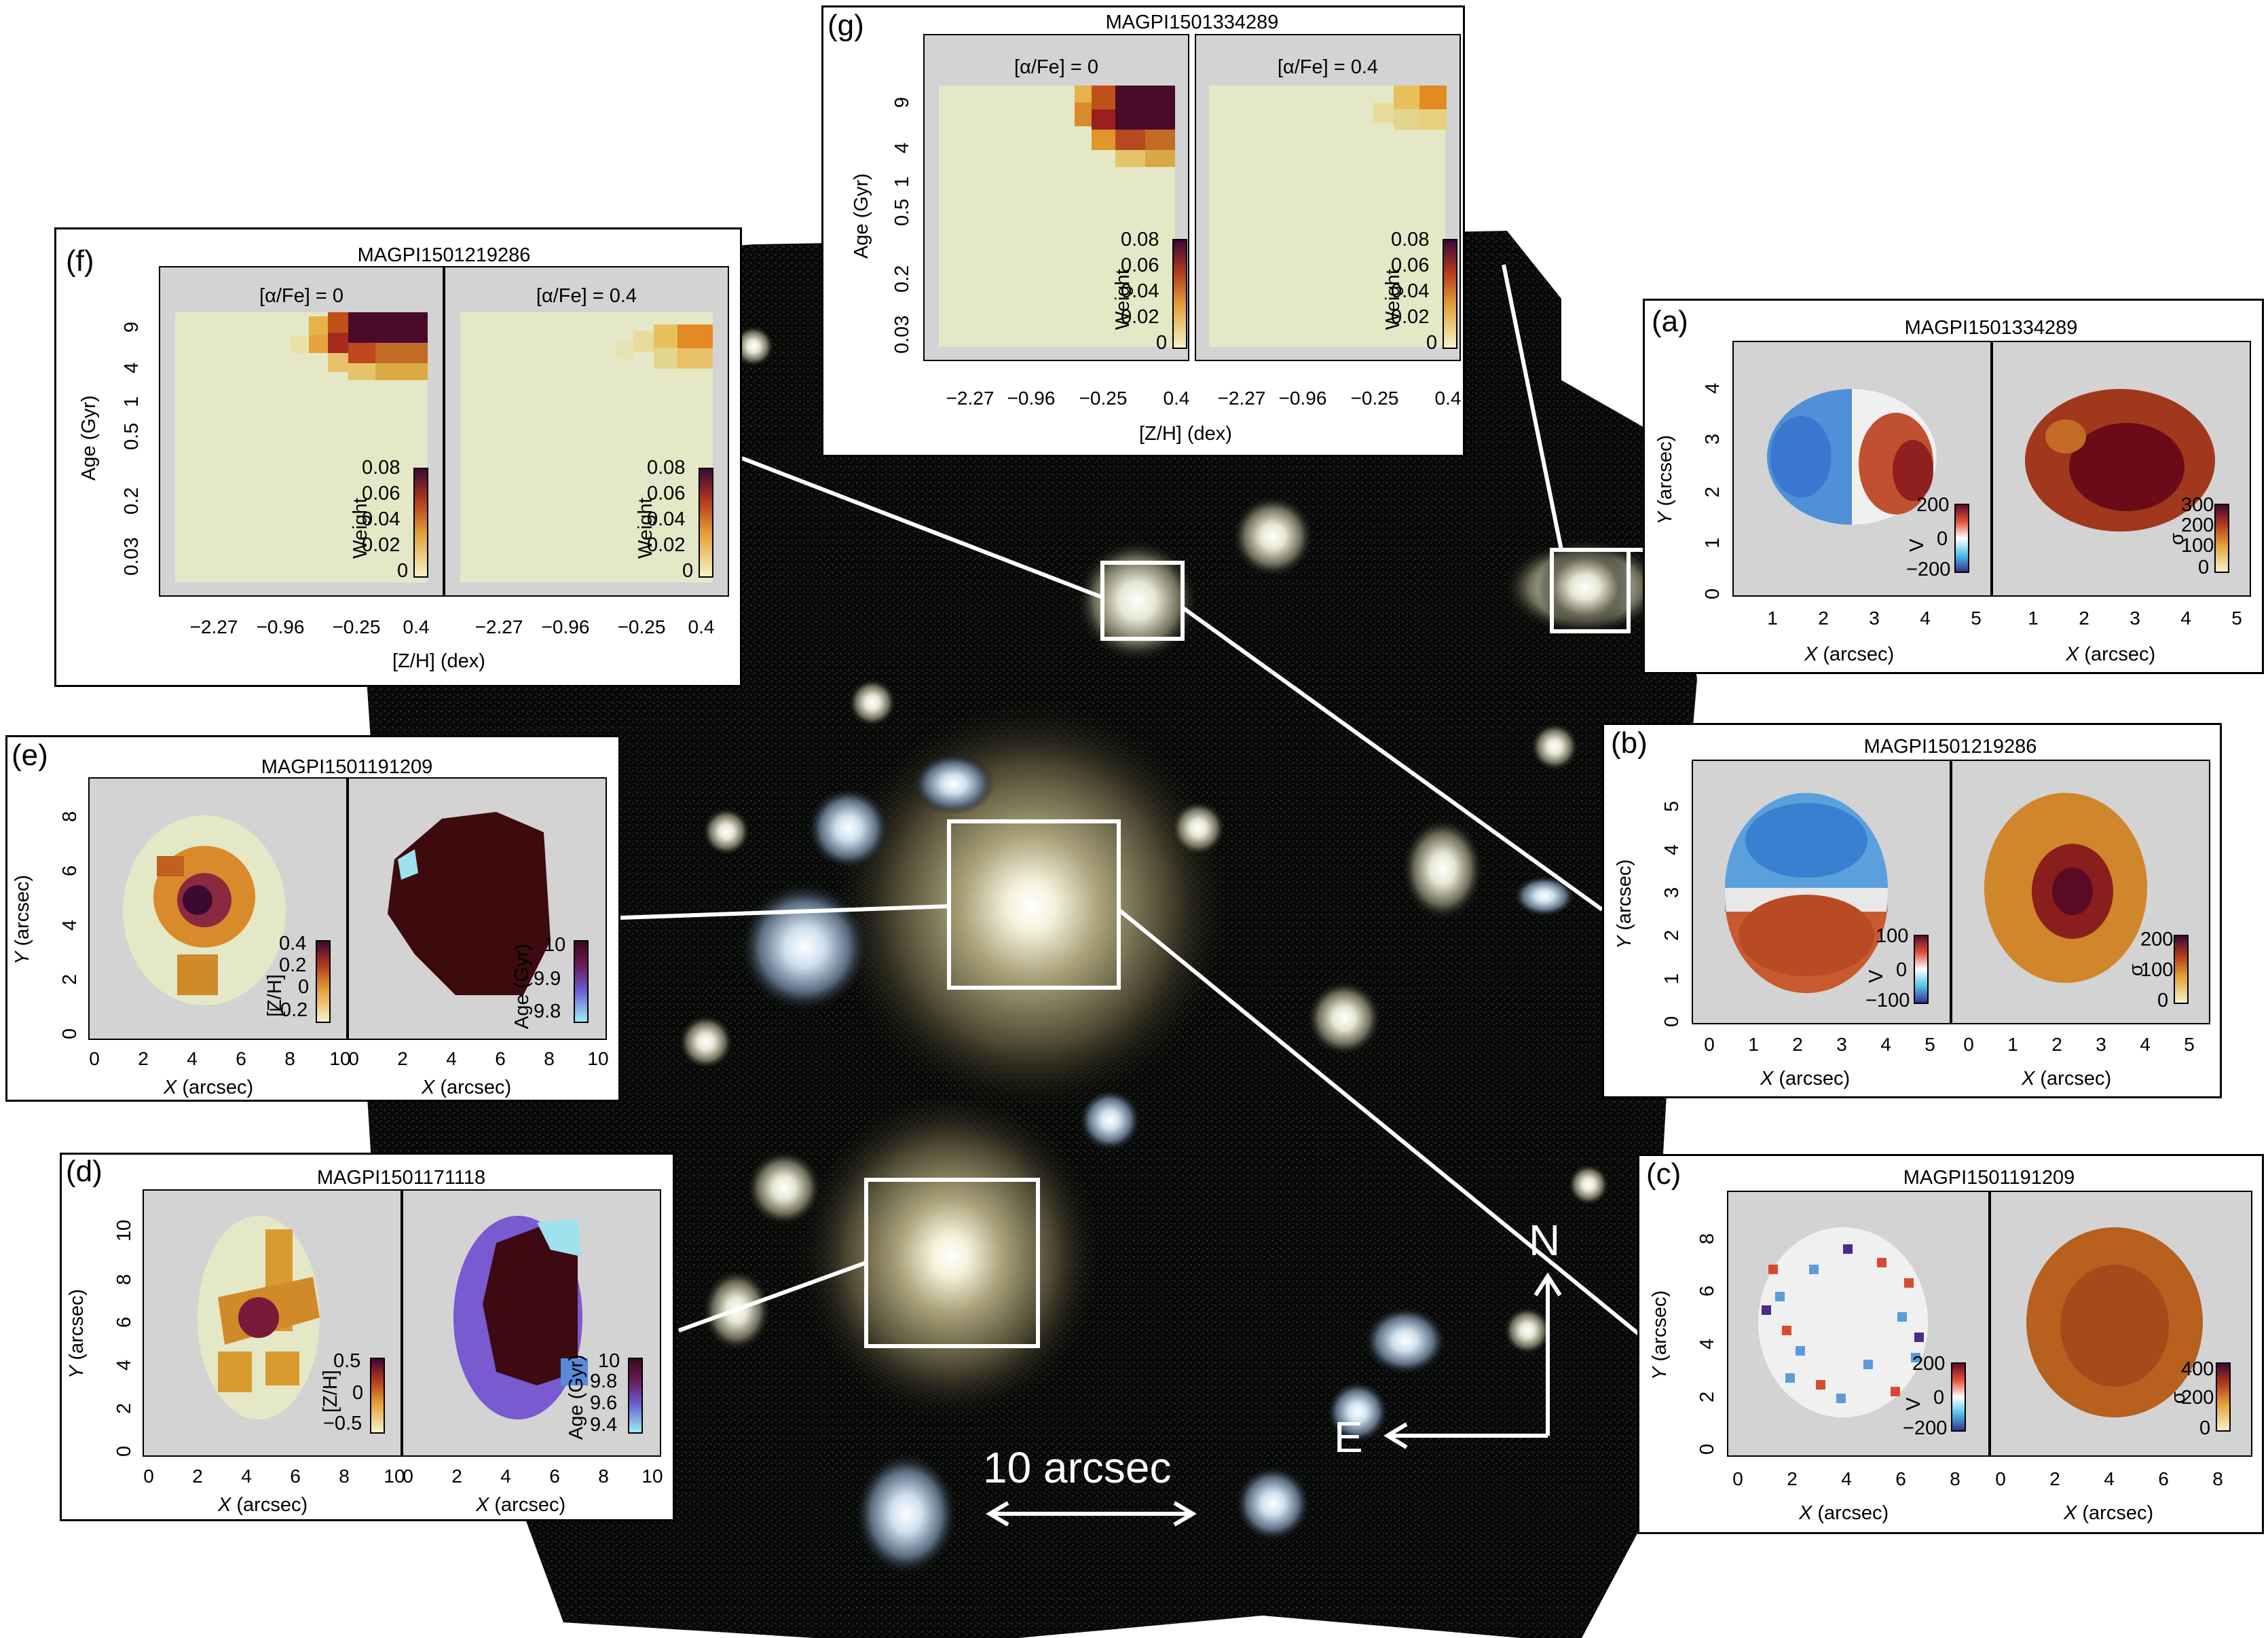 The width and height of the screenshot is (2268, 1638). I want to click on panel-e-ytick-4: 8, so click(70, 817).